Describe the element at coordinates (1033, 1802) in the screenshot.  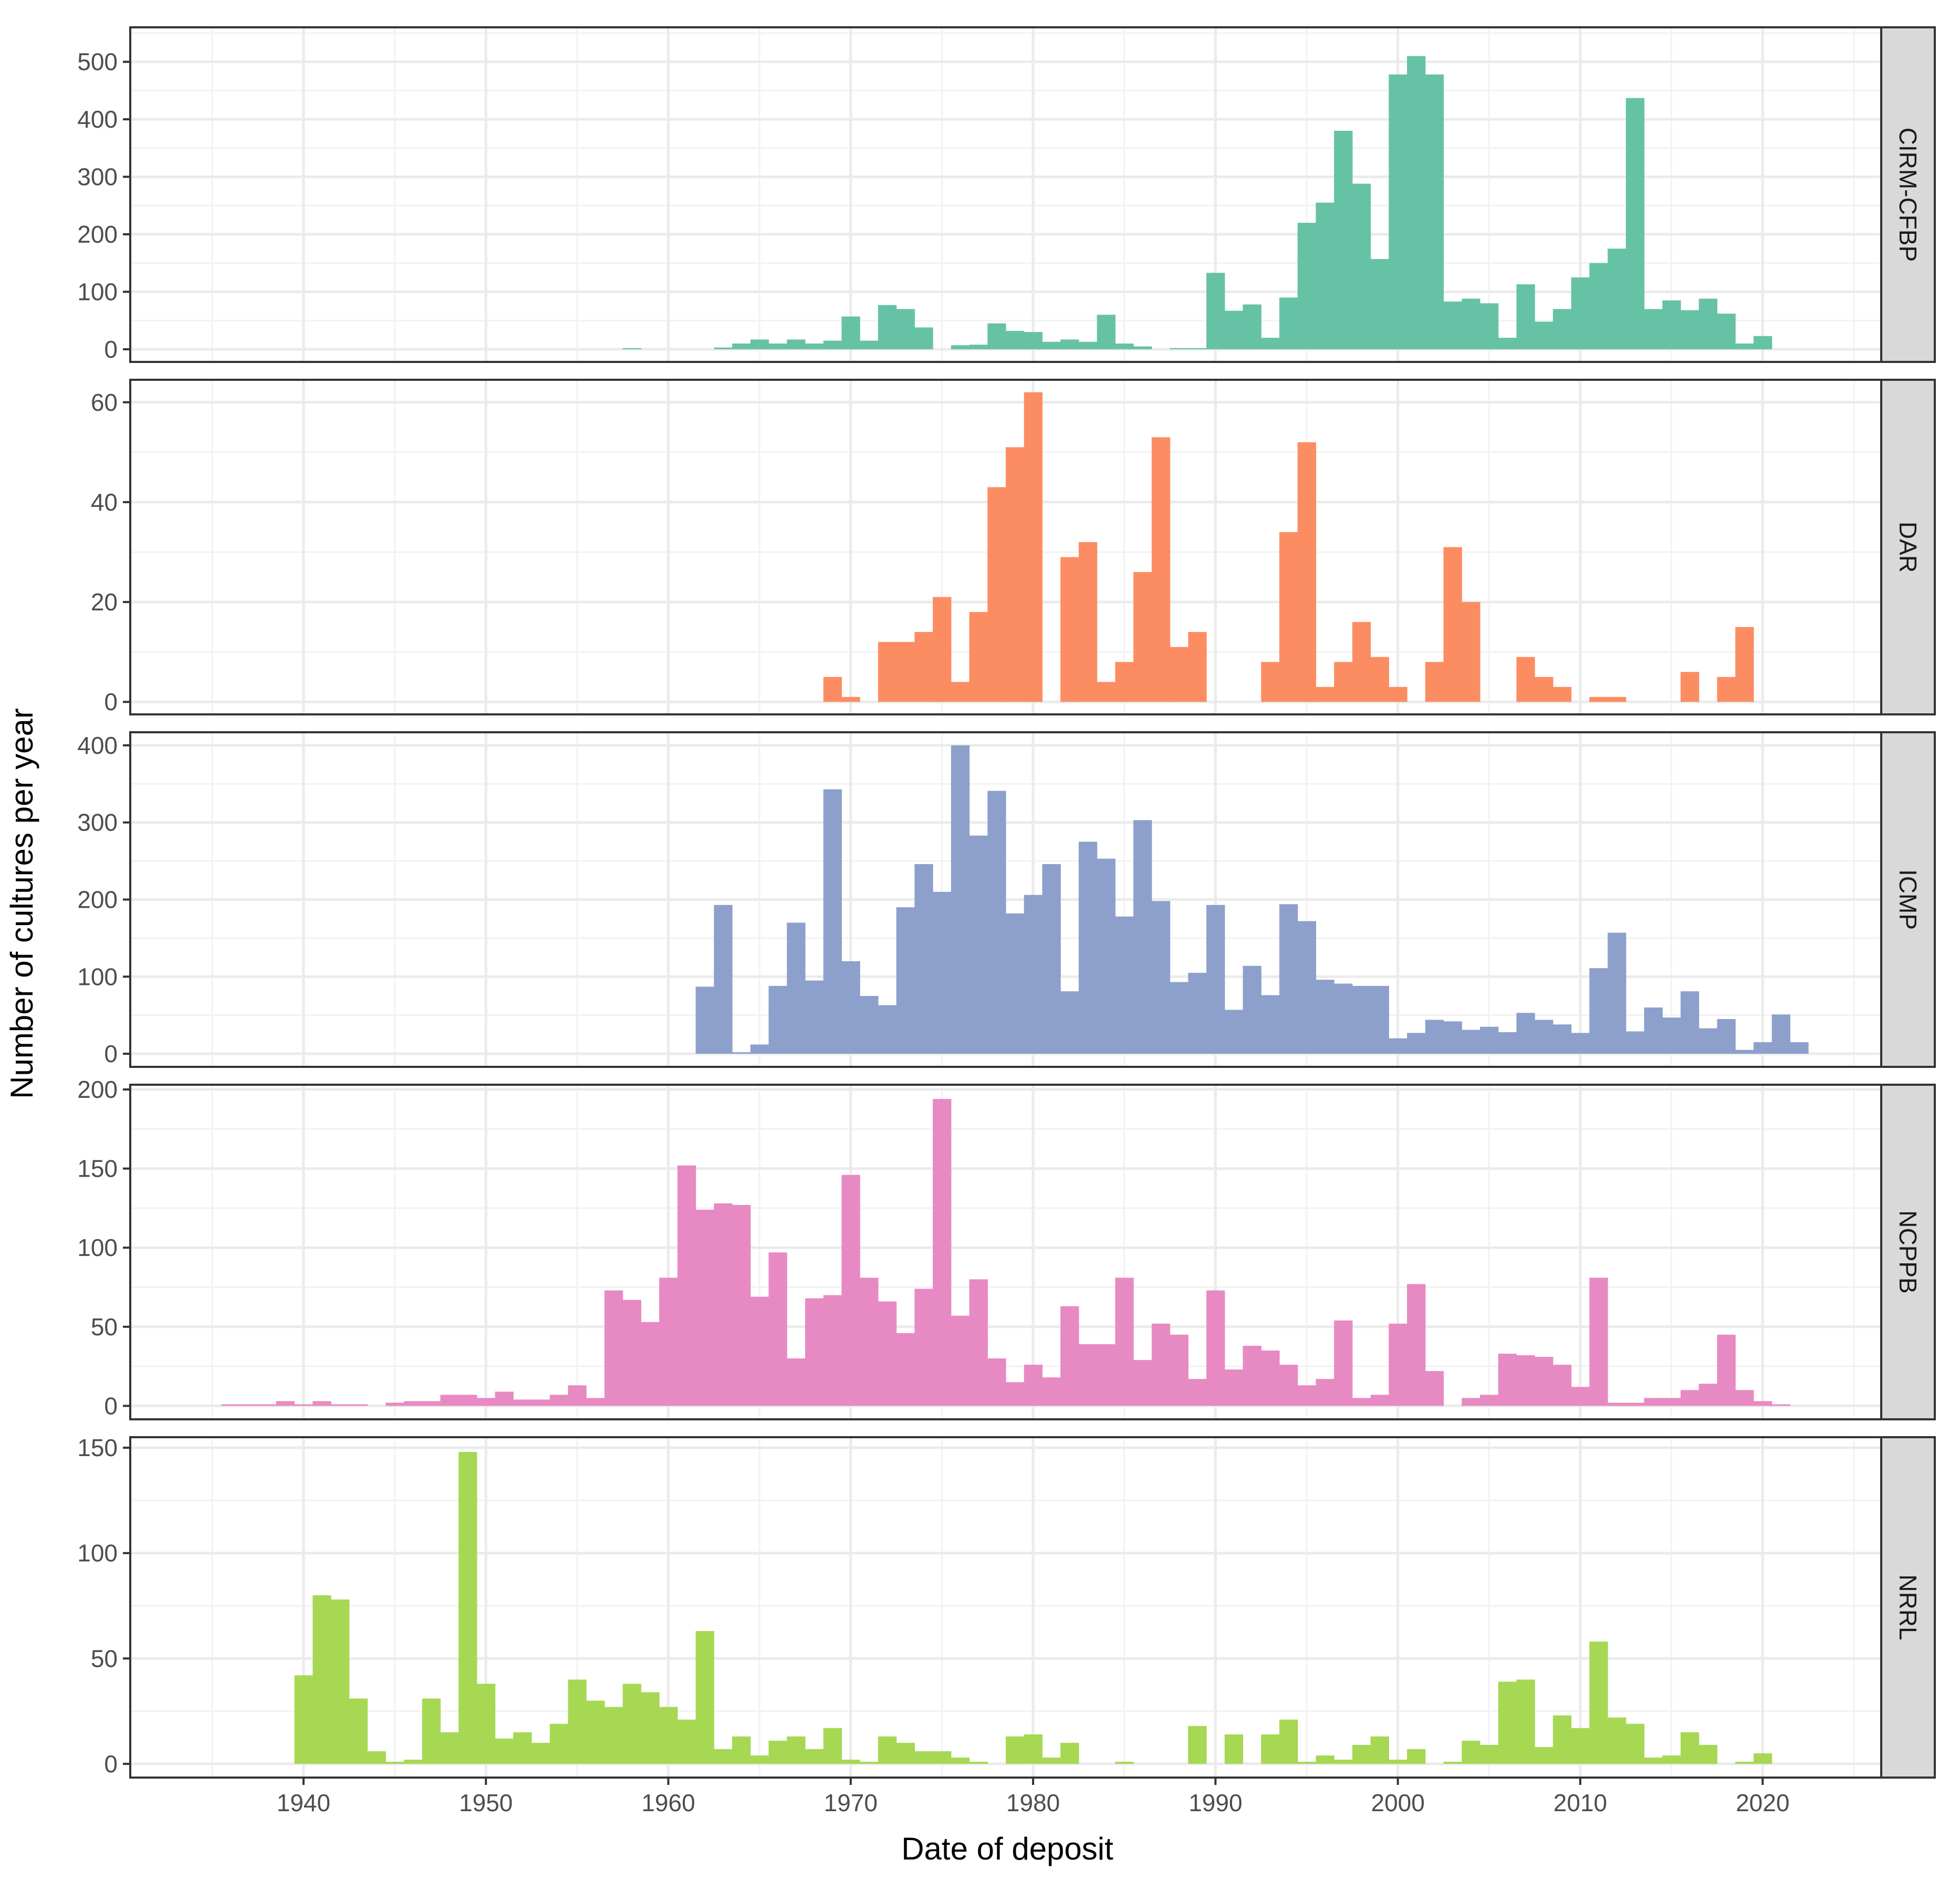
I see `x-tick-label: 1980` at that location.